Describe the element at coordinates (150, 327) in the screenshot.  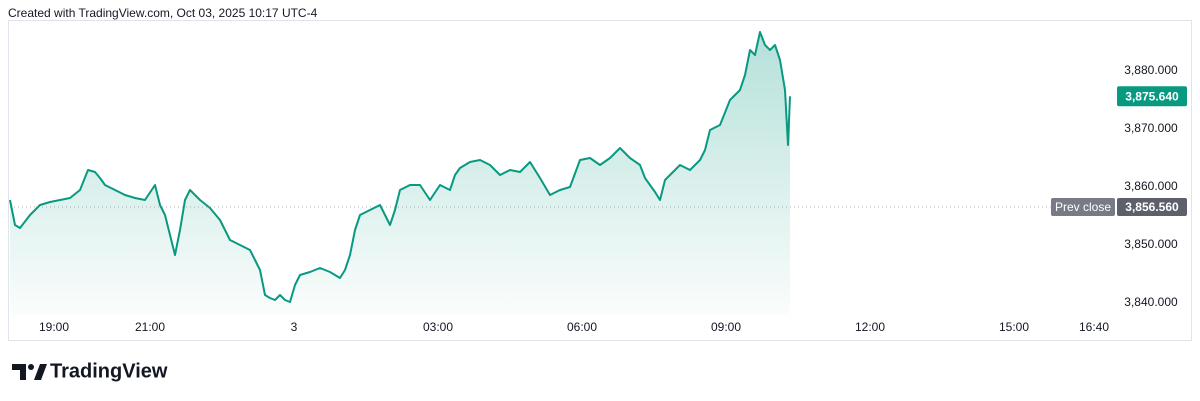
I see `x-tick-label: 21:00` at that location.